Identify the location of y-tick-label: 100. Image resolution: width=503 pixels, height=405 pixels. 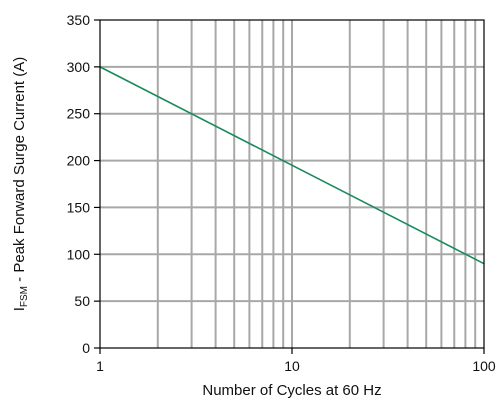
(79, 254).